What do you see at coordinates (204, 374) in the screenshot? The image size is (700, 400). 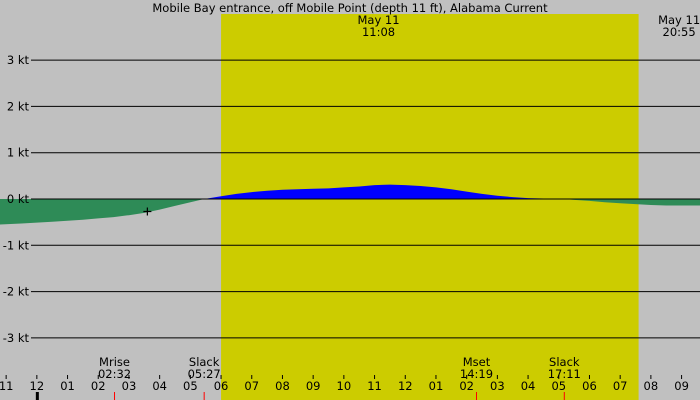 I see `event-time: 05:27` at bounding box center [204, 374].